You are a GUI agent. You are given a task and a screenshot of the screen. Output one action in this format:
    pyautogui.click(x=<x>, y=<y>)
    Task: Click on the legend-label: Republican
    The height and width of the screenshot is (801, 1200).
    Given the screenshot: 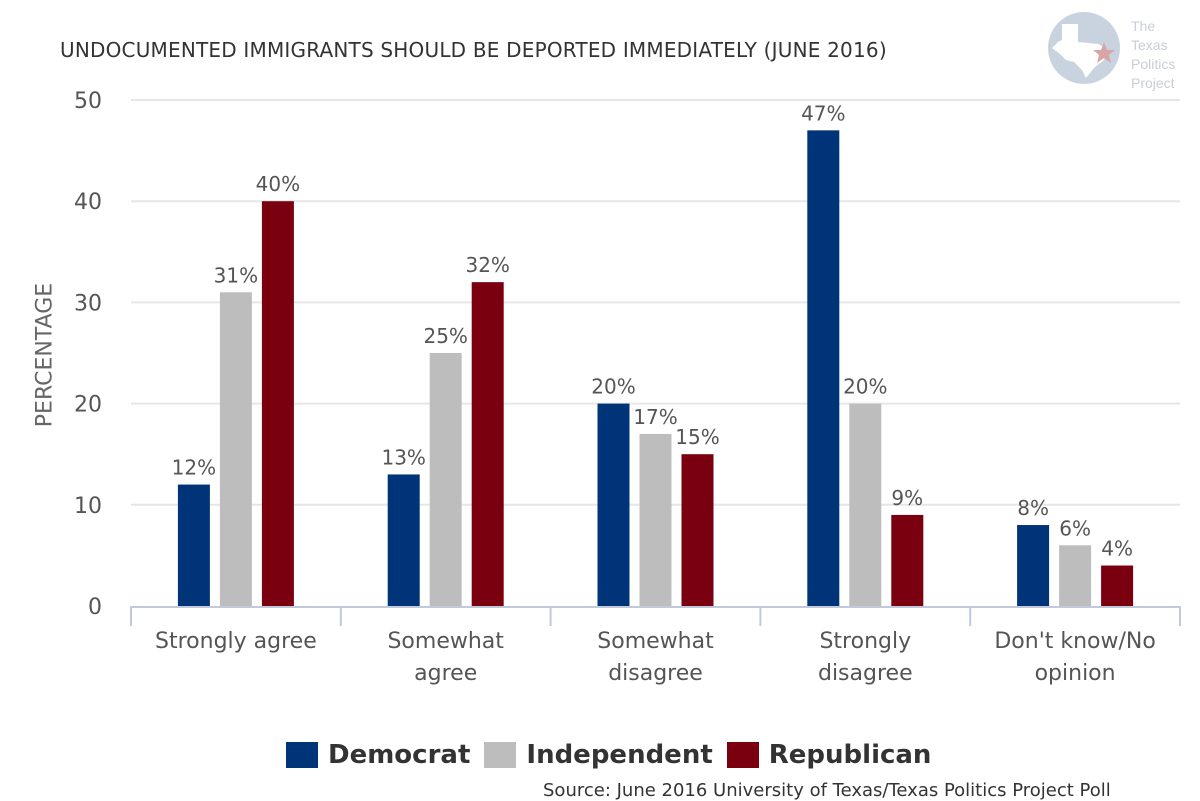 What is the action you would take?
    pyautogui.click(x=850, y=755)
    